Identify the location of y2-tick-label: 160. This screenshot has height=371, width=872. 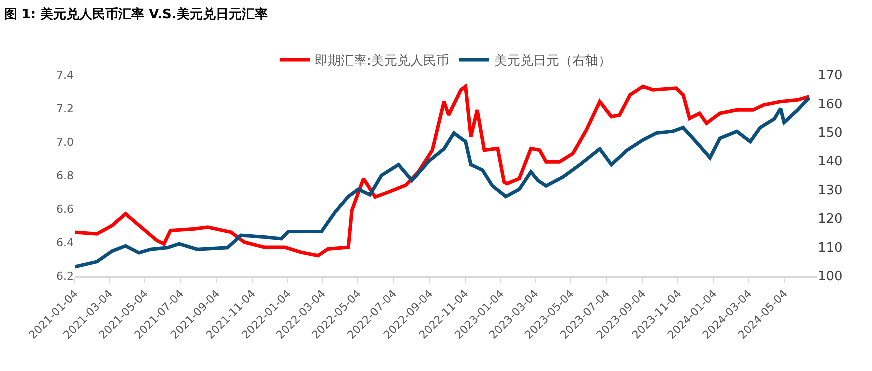
(830, 104).